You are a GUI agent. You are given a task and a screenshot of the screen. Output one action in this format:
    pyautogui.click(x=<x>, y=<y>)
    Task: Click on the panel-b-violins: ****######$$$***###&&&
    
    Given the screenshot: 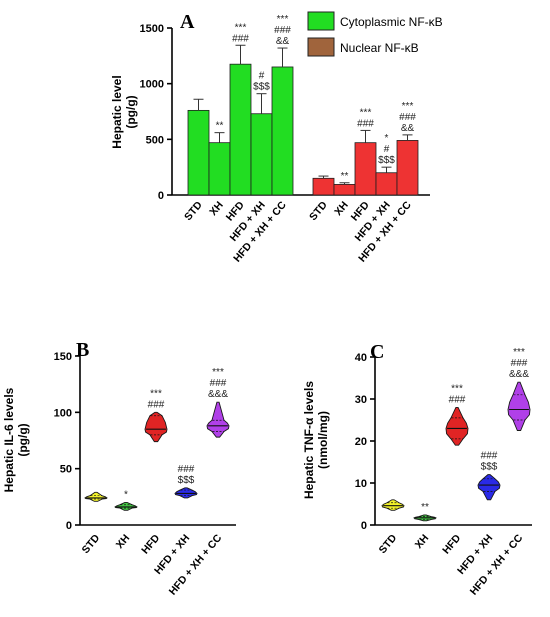 What is the action you would take?
    pyautogui.click(x=157, y=439)
    